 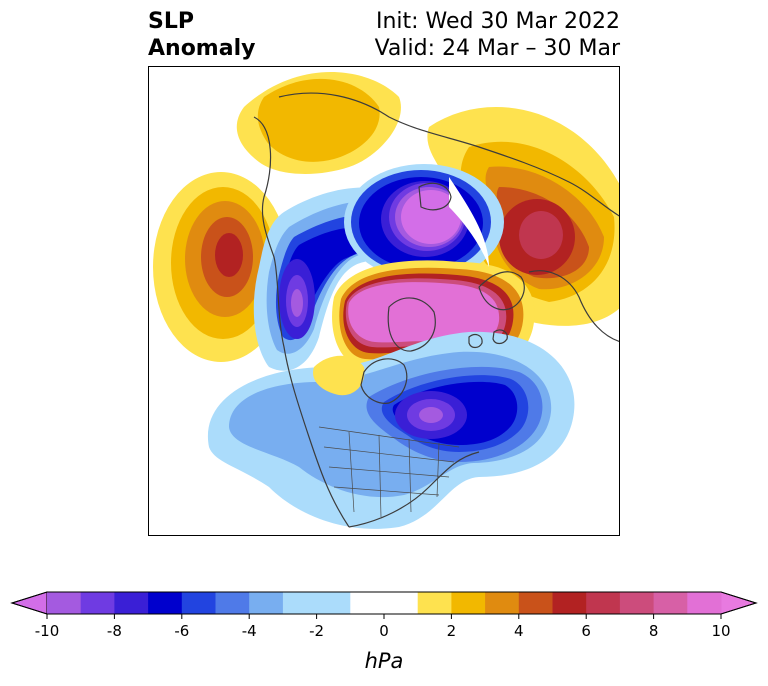 I want to click on map-title: SLP Anomaly, so click(x=201, y=35).